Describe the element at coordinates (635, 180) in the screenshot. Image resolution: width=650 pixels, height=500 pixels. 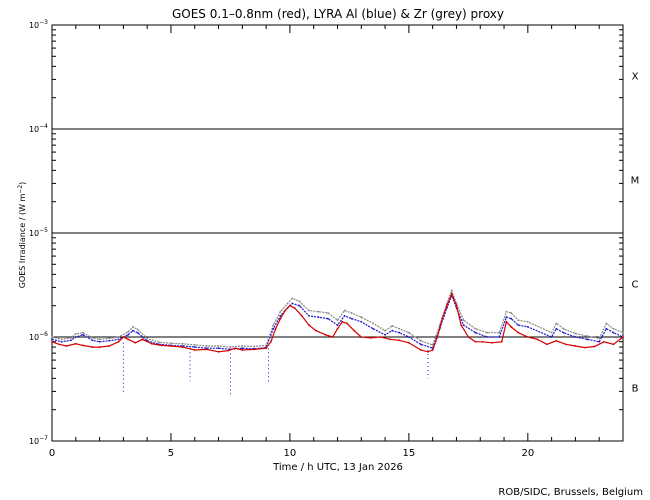
I see `flare-class-label: M` at that location.